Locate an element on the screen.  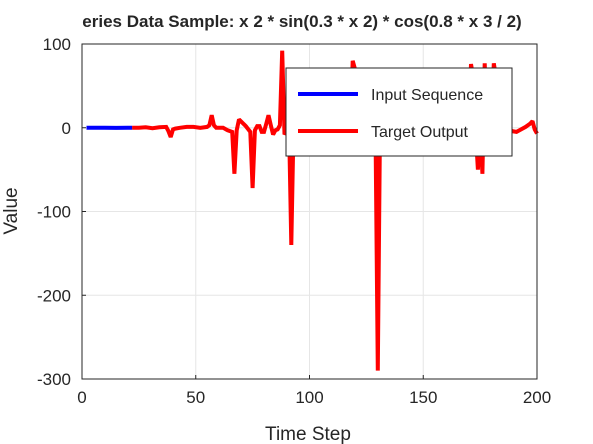
x-tick-label: 150 is located at coordinates (423, 397).